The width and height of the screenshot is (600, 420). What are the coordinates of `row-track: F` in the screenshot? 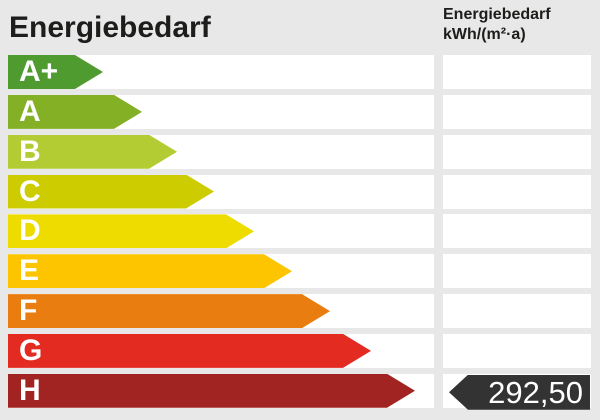 It's located at (221, 311).